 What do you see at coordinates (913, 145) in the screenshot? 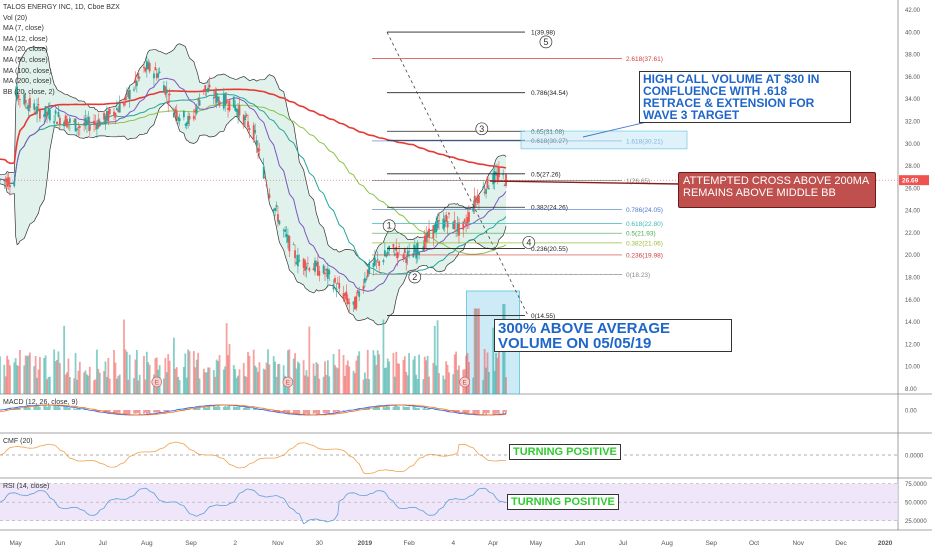
I see `price-tick-label: 30.00` at bounding box center [913, 145].